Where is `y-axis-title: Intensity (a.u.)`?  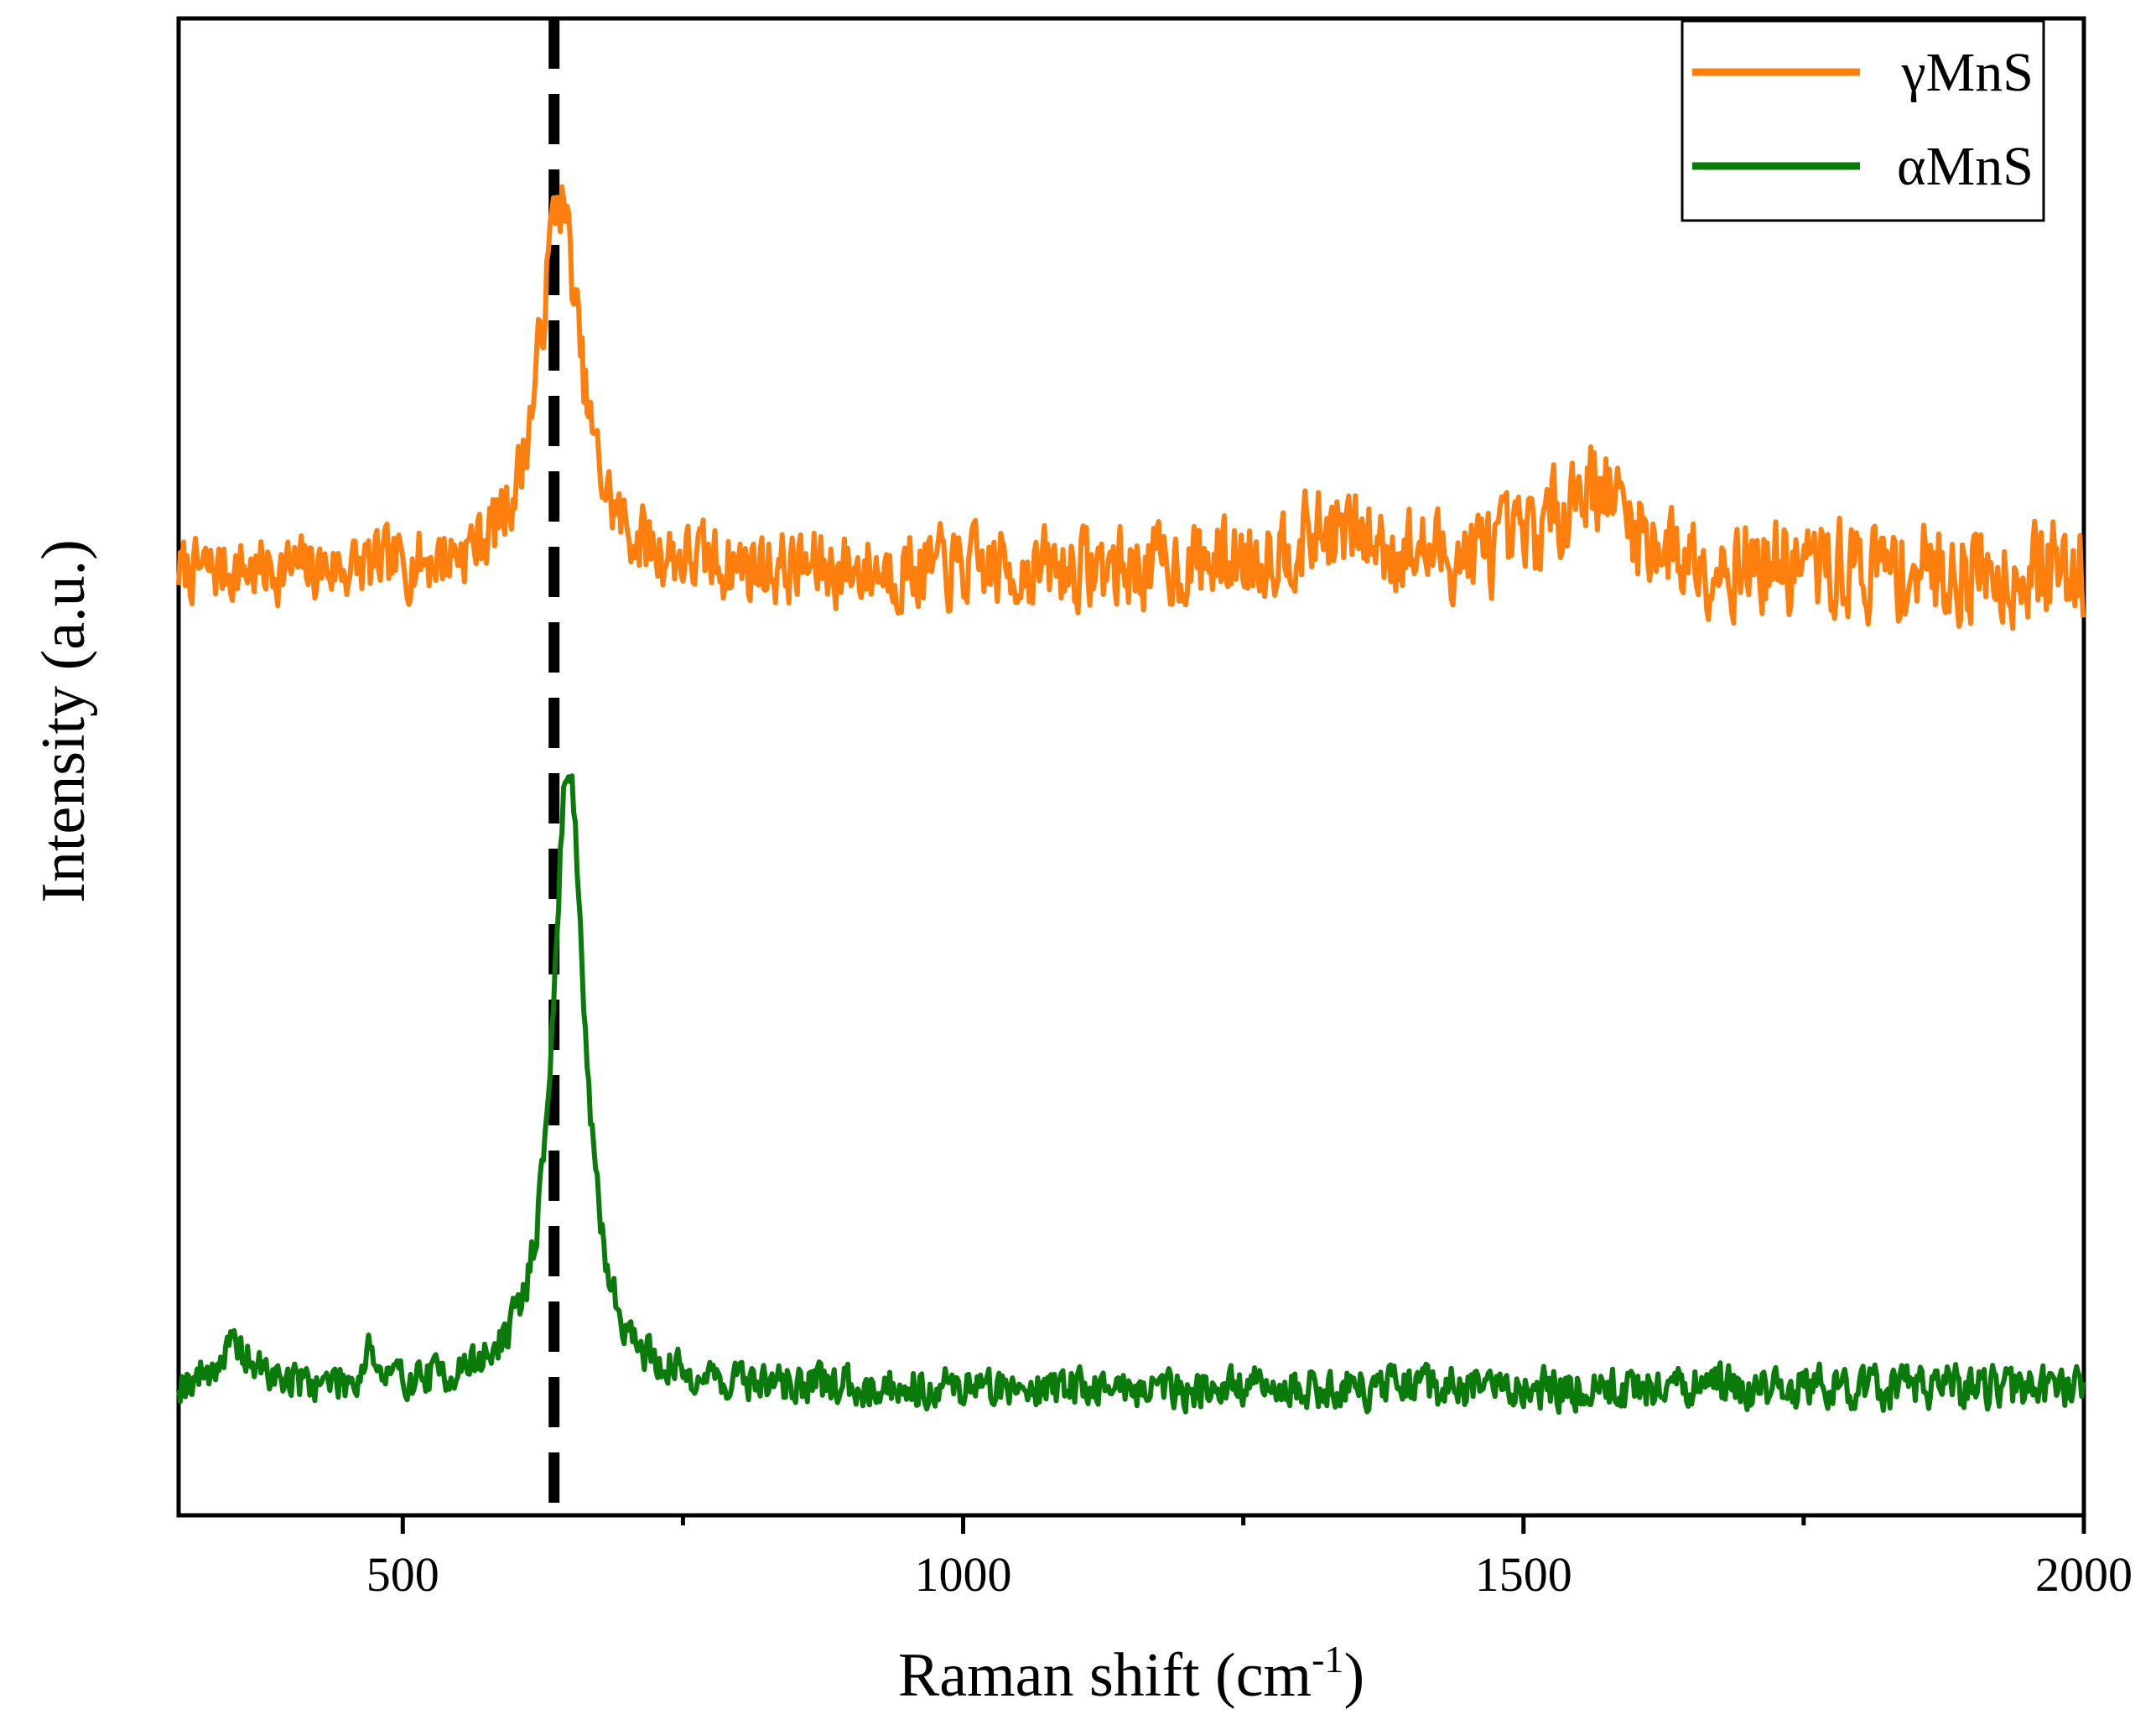 y-axis-title: Intensity (a.u.) is located at coordinates (63, 721).